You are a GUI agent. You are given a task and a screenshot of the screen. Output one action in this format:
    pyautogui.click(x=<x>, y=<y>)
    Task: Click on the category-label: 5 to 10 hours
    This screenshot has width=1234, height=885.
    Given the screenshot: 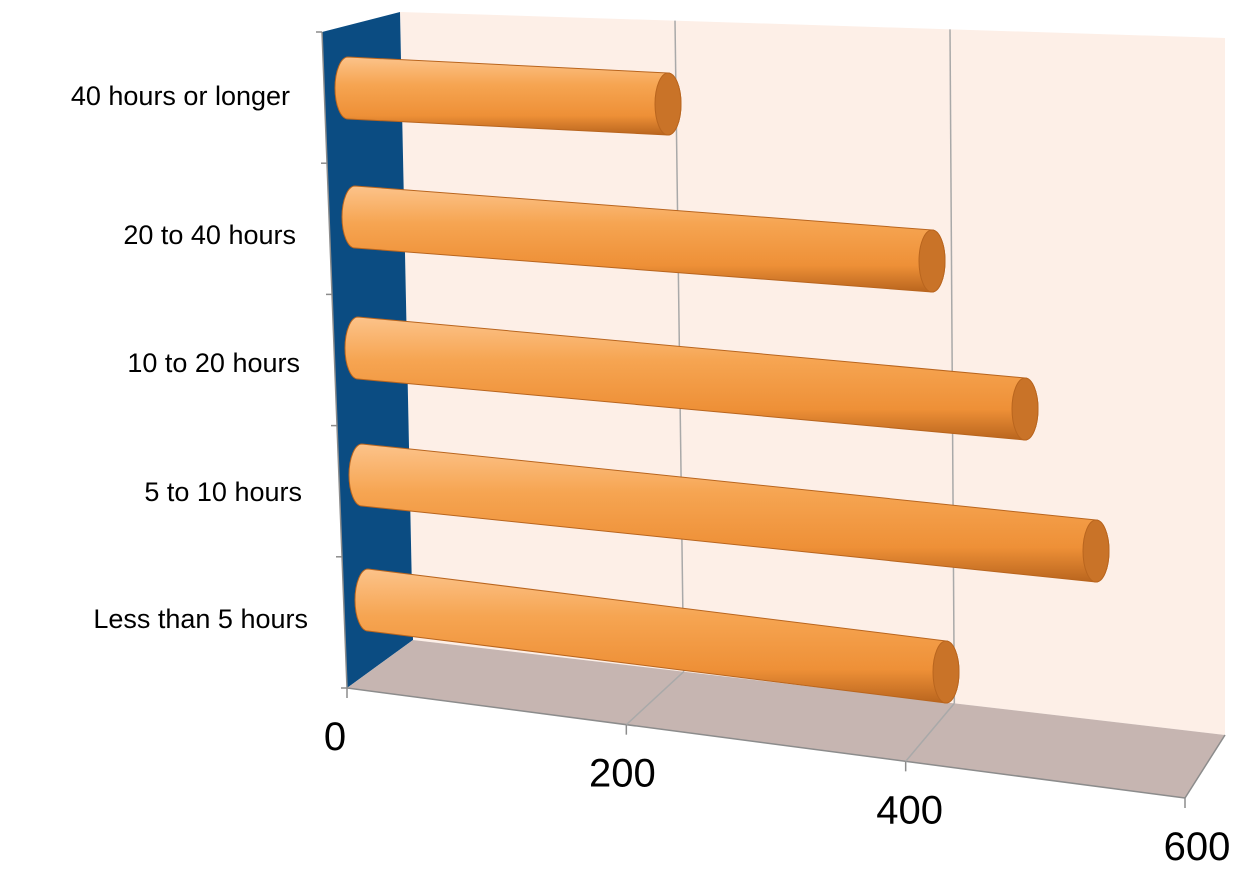 What is the action you would take?
    pyautogui.click(x=223, y=492)
    